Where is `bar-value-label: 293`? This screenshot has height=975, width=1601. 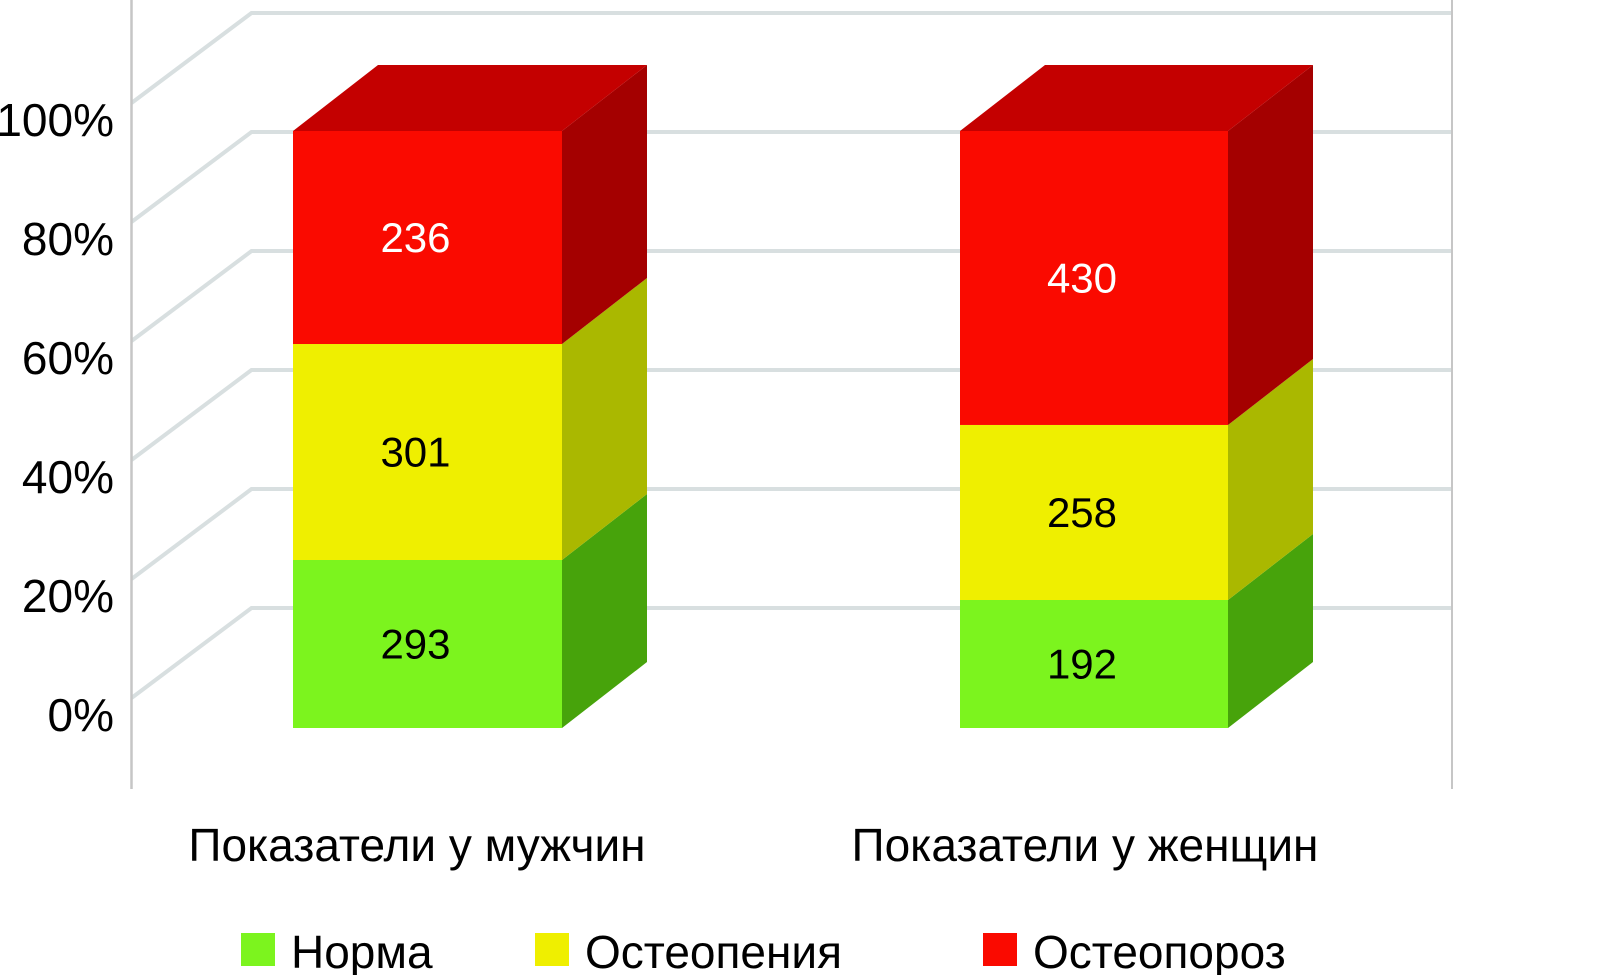 bar-value-label: 293 is located at coordinates (415, 644).